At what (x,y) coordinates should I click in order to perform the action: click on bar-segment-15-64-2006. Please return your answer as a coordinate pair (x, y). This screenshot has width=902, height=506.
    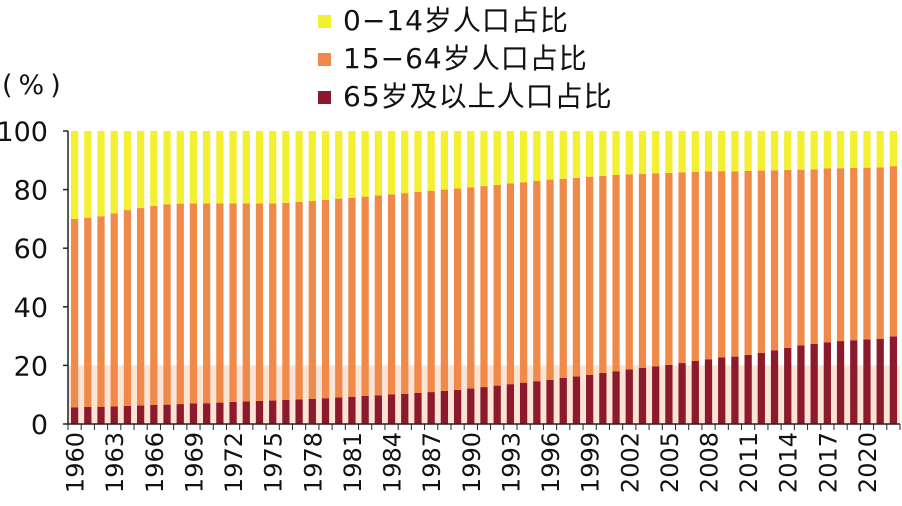
    Looking at the image, I should click on (682, 268).